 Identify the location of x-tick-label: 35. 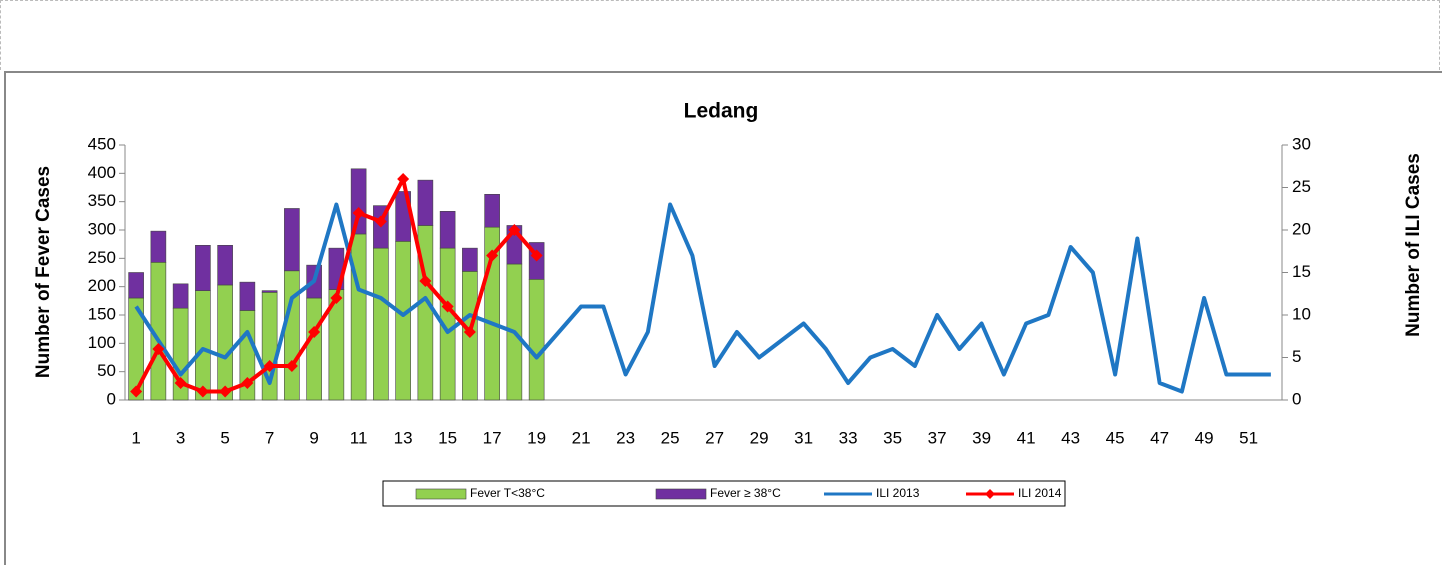
(892, 437).